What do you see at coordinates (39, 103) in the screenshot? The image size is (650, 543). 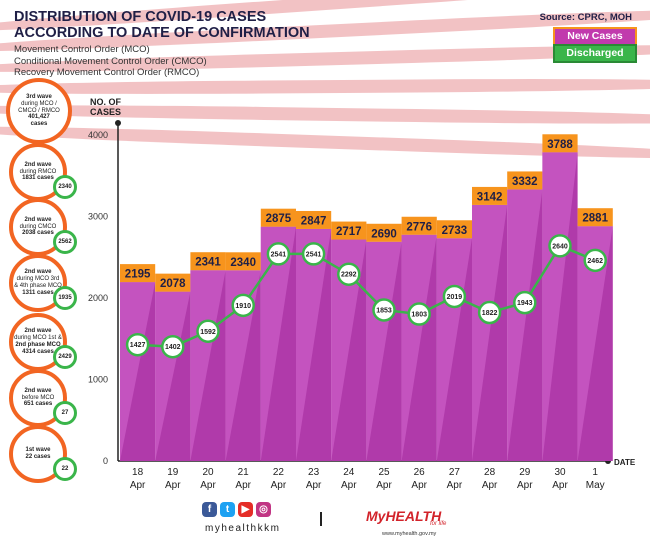 I see `wave-badge-line: during MCO /` at bounding box center [39, 103].